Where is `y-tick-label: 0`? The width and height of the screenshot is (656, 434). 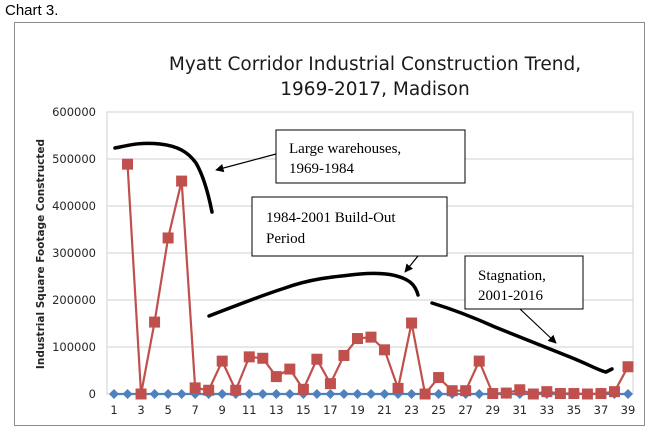 y-tick-label: 0 is located at coordinates (92, 394).